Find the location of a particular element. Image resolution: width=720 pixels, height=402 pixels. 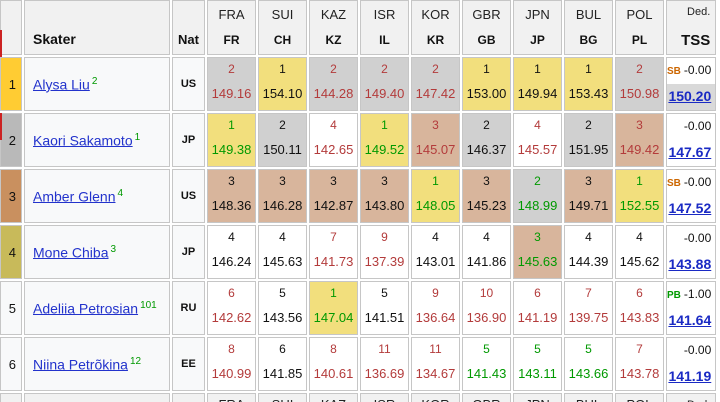

skater-link: Kaori Sakamoto is located at coordinates (83, 140).